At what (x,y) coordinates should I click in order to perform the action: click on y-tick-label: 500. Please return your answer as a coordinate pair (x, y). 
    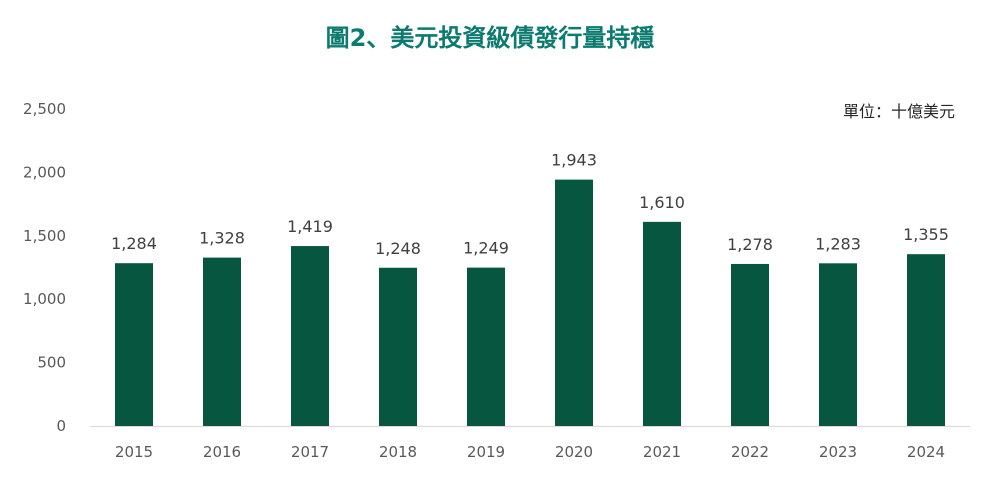
    Looking at the image, I should click on (51, 363).